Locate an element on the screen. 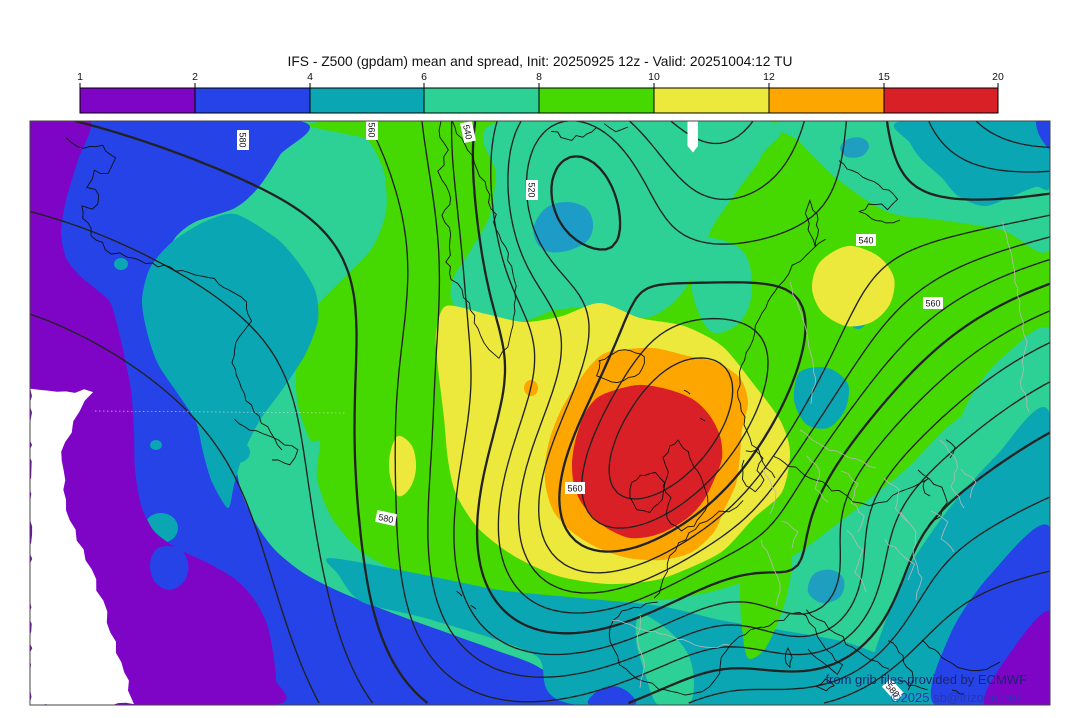  svg-text: 12 is located at coordinates (769, 77).